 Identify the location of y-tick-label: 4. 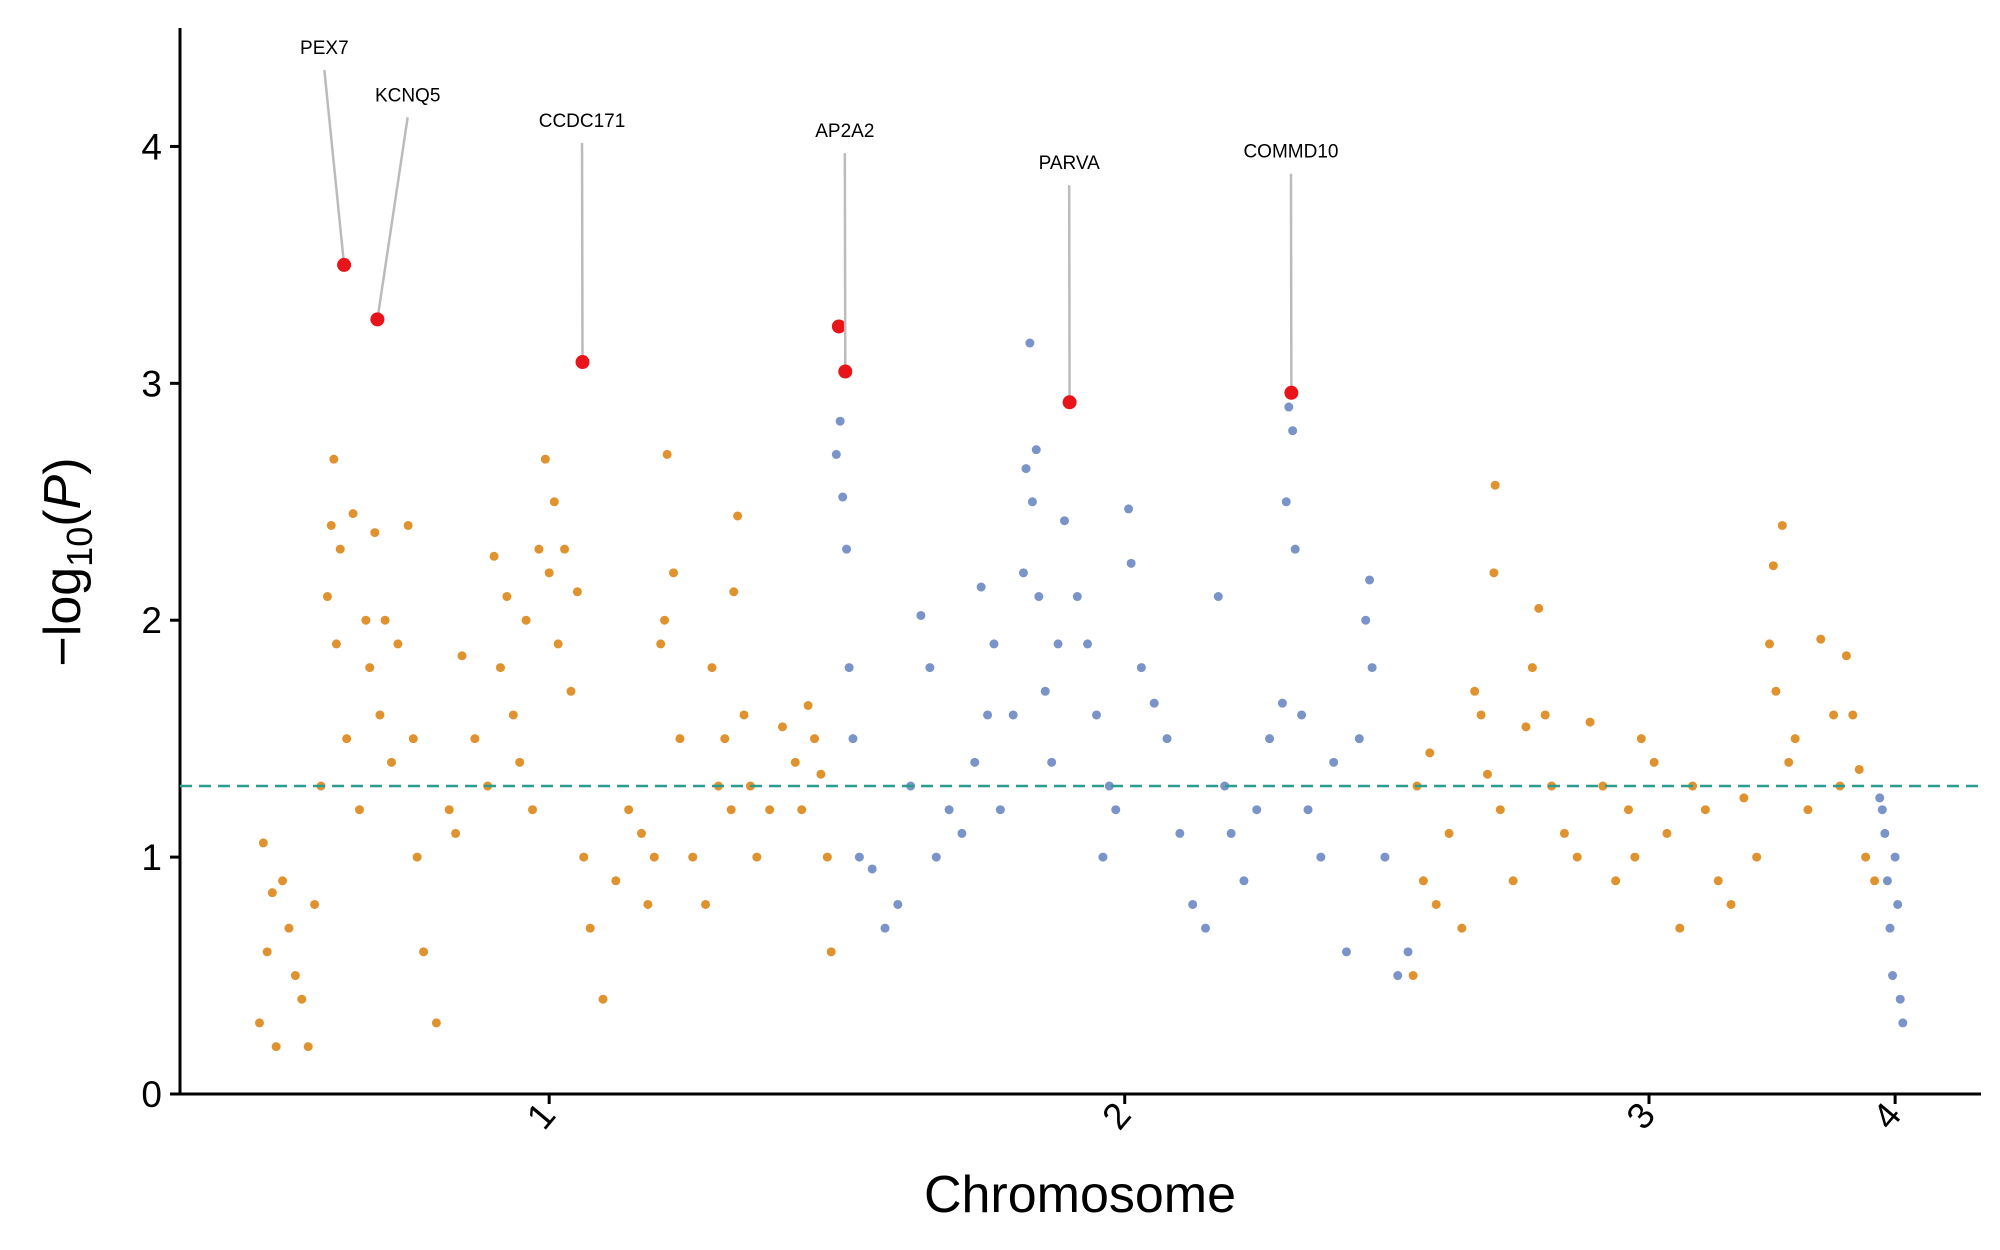
(151, 146).